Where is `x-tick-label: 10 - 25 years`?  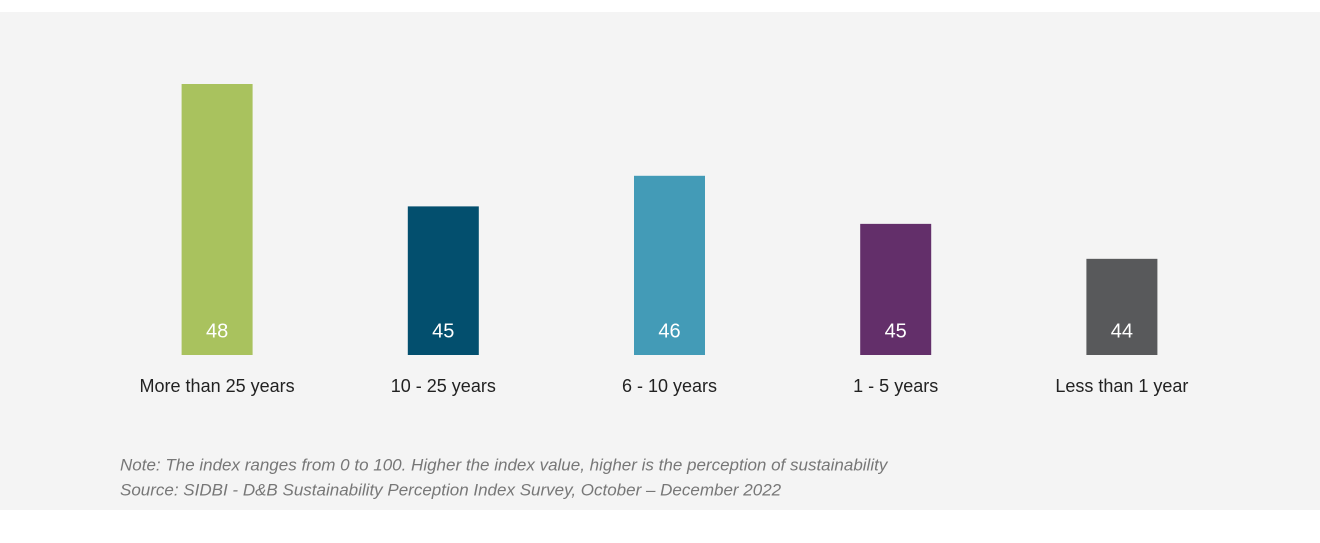 x-tick-label: 10 - 25 years is located at coordinates (443, 386).